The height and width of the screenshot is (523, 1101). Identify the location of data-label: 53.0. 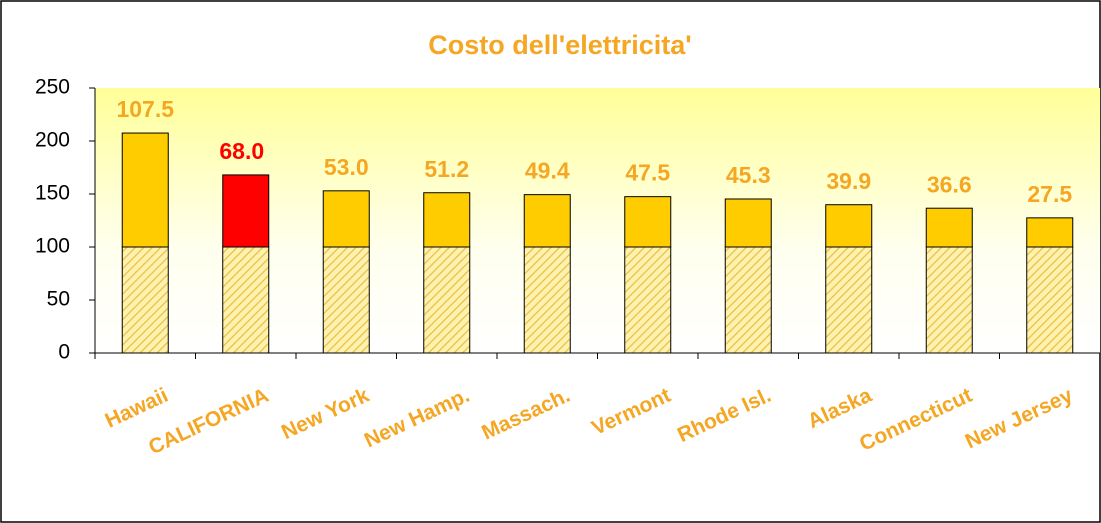
(346, 167).